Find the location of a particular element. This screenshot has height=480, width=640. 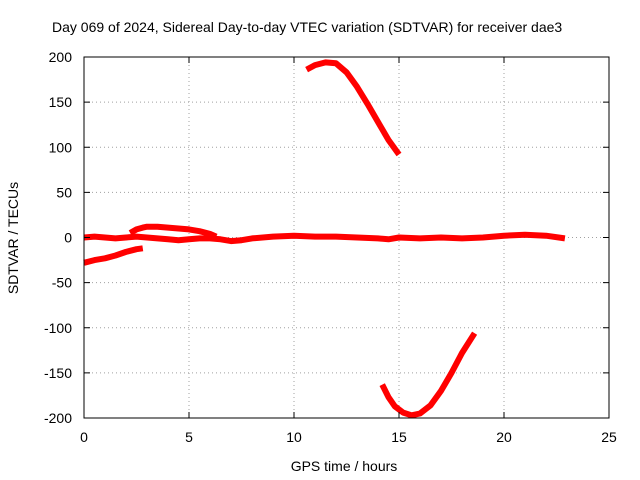

y-tick-label: -100 is located at coordinates (58, 328).